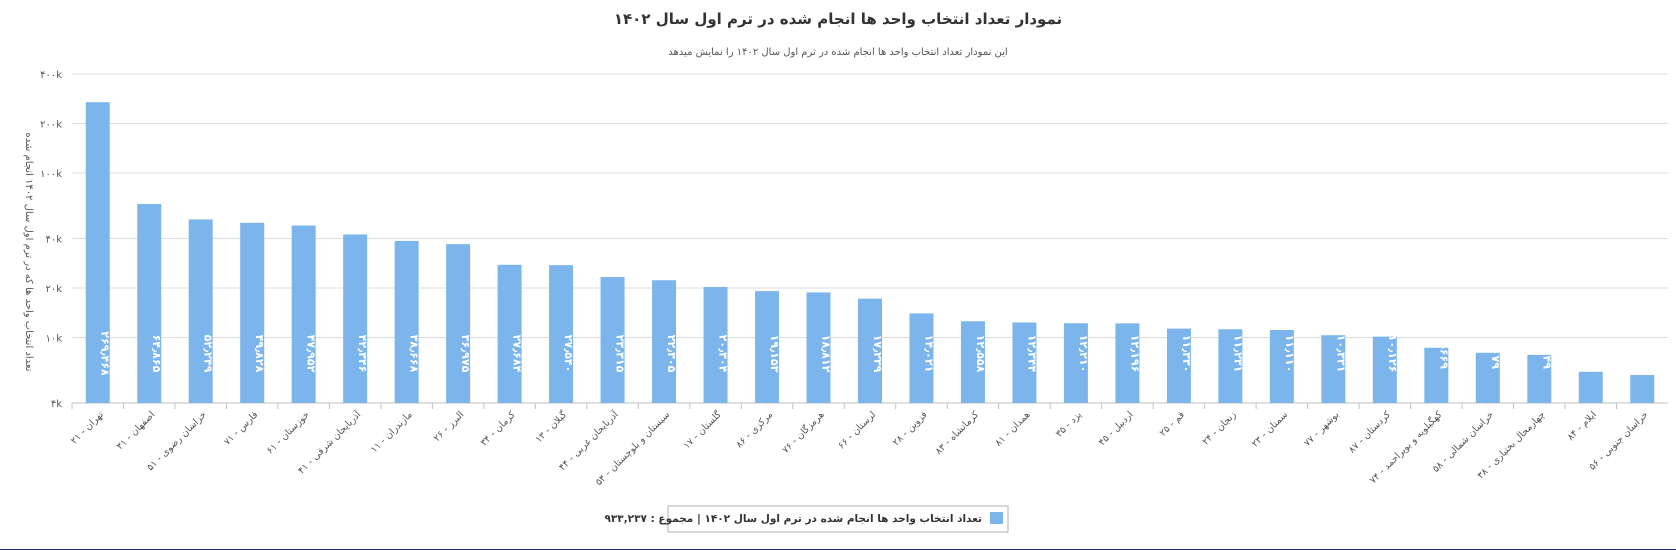 The width and height of the screenshot is (1676, 550). Describe the element at coordinates (1237, 354) in the screenshot. I see `bar-data-label: ۱۱٫۲۳۱` at that location.